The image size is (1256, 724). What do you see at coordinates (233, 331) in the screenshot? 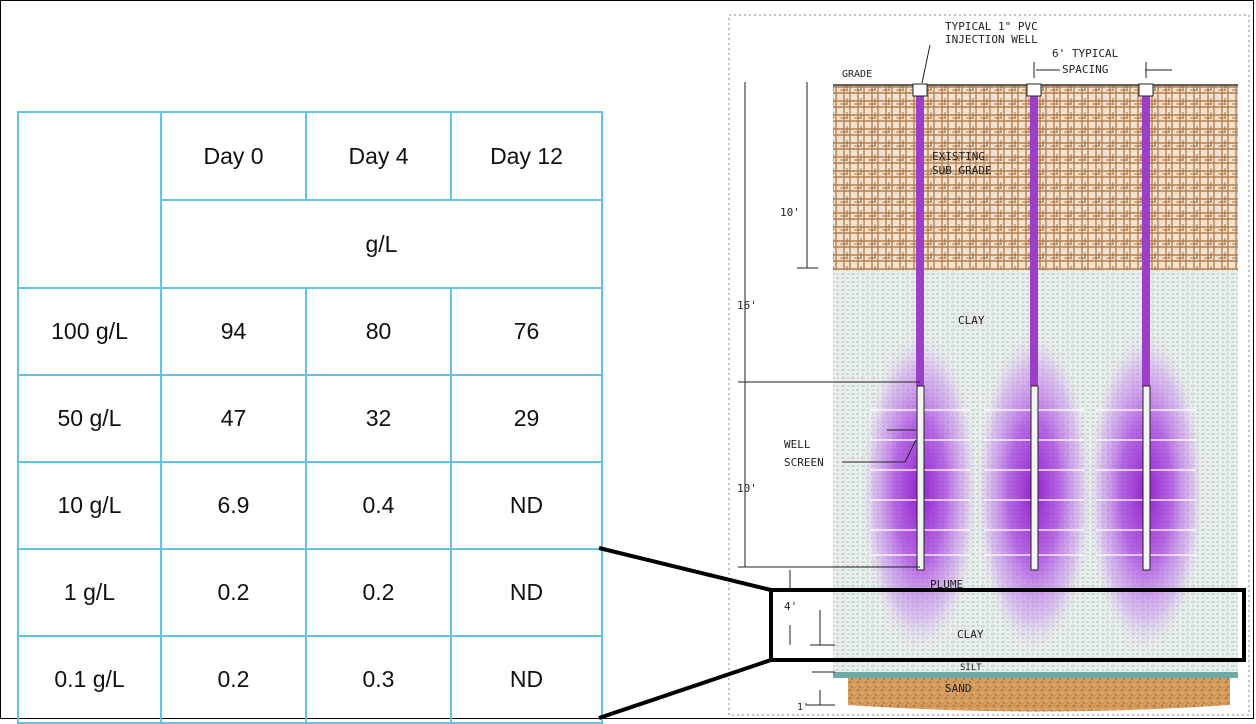
I see `table-cell: 94` at bounding box center [233, 331].